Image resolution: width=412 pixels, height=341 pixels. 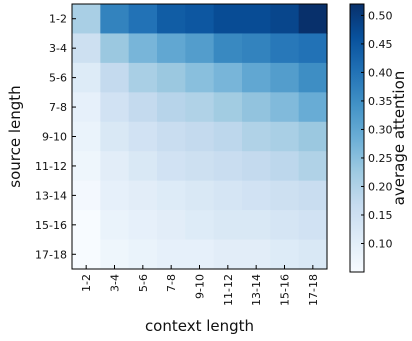 What do you see at coordinates (313, 290) in the screenshot?
I see `x-tick-label: 17-18` at bounding box center [313, 290].